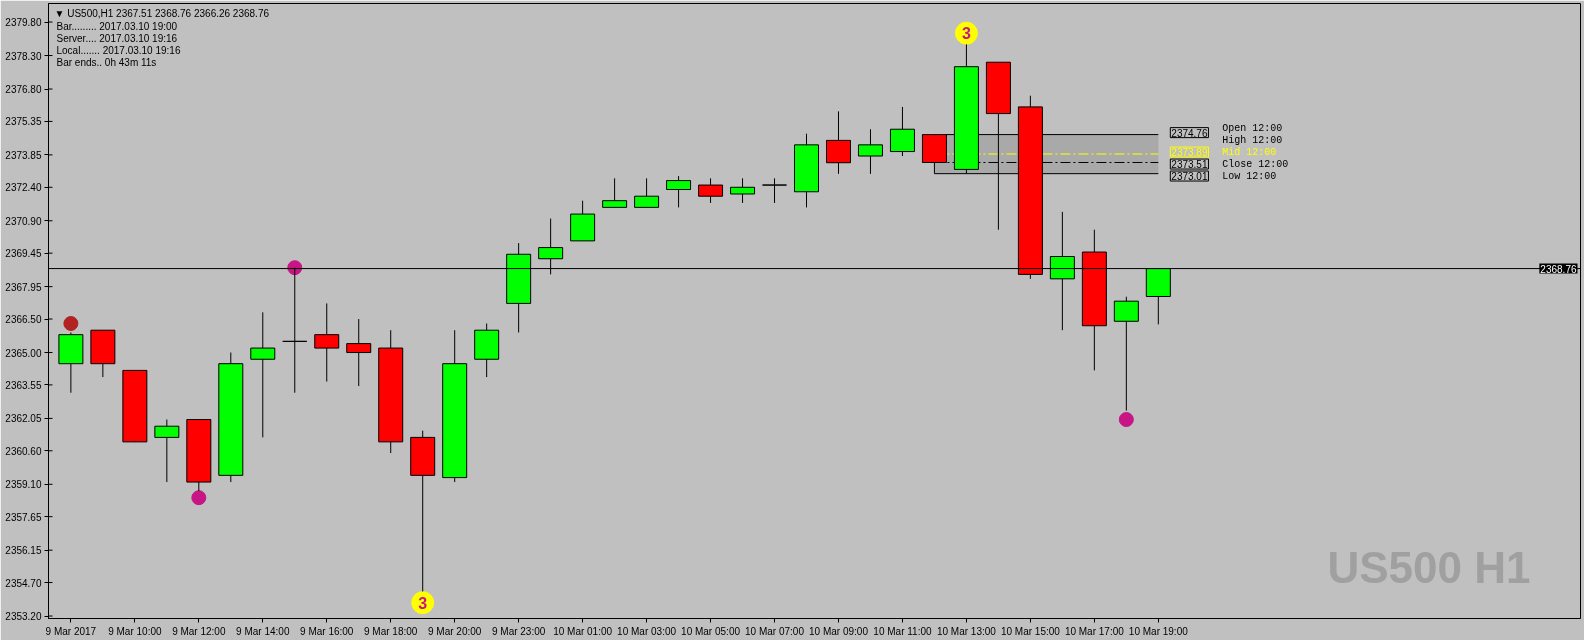 Image resolution: width=1584 pixels, height=640 pixels. What do you see at coordinates (23, 419) in the screenshot?
I see `y-tick-label: 2362.05` at bounding box center [23, 419].